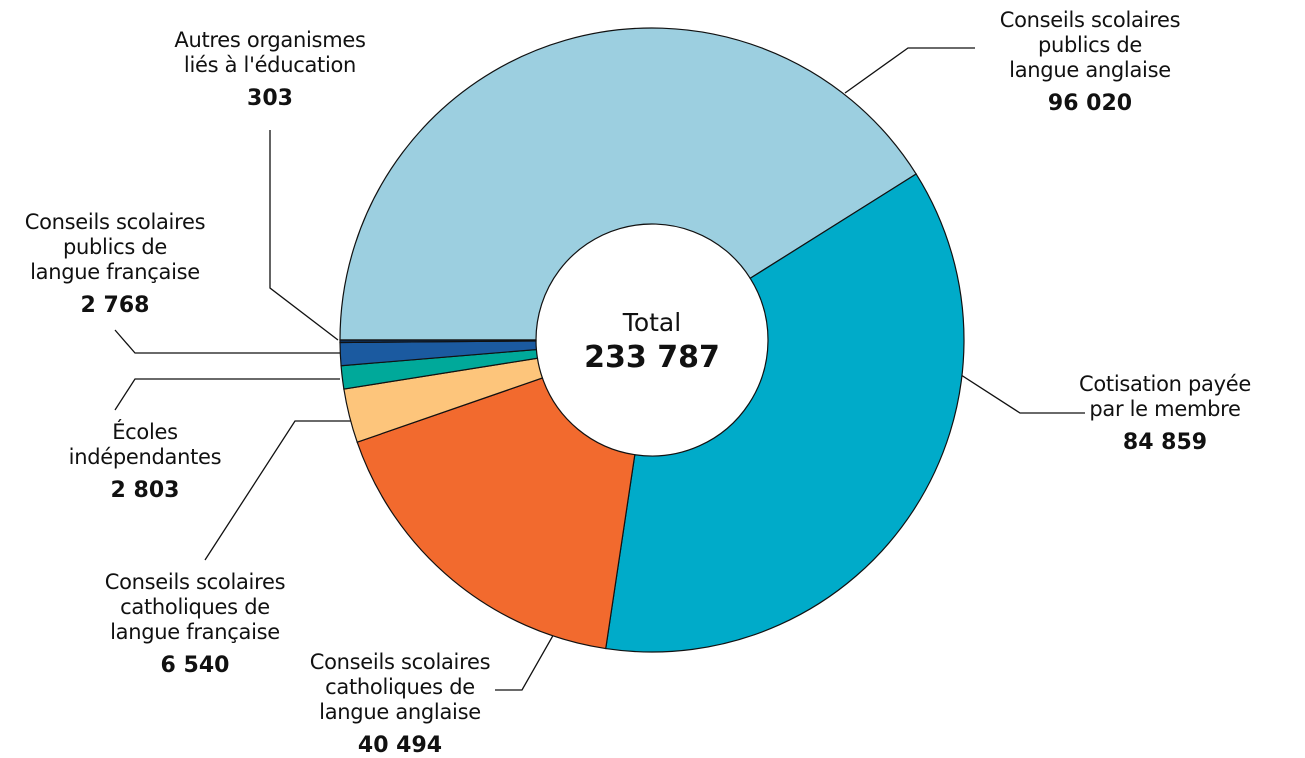 Image resolution: width=1305 pixels, height=758 pixels. I want to click on slice-label: Autres organismes liés à l'éducation 303, so click(270, 69).